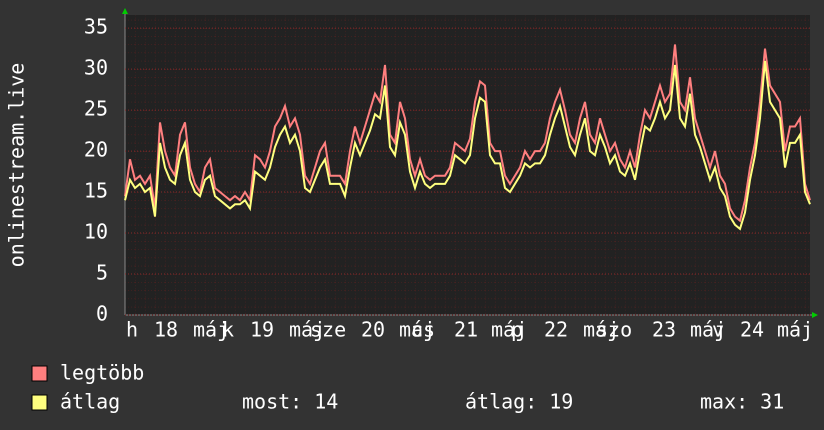 The width and height of the screenshot is (824, 430). What do you see at coordinates (17, 165) in the screenshot?
I see `y-axis-label: onlinestream.live` at bounding box center [17, 165].